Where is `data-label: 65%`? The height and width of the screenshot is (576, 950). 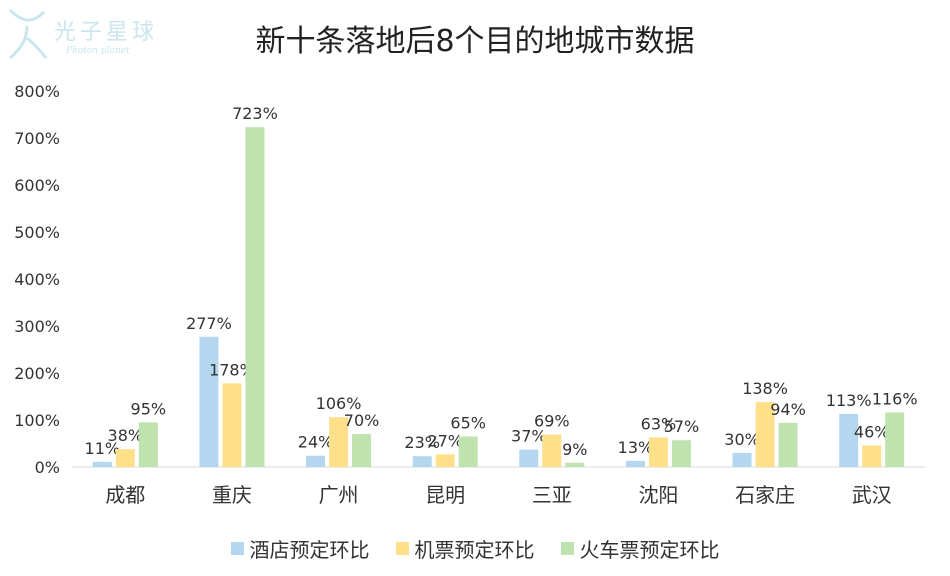 data-label: 65% is located at coordinates (468, 422).